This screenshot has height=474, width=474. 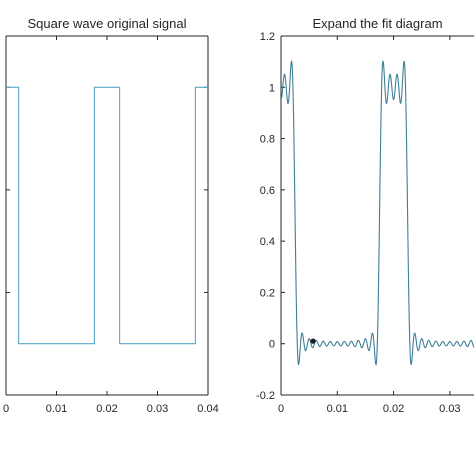 I want to click on left-chart-title: Square wave original signal, so click(x=107, y=23).